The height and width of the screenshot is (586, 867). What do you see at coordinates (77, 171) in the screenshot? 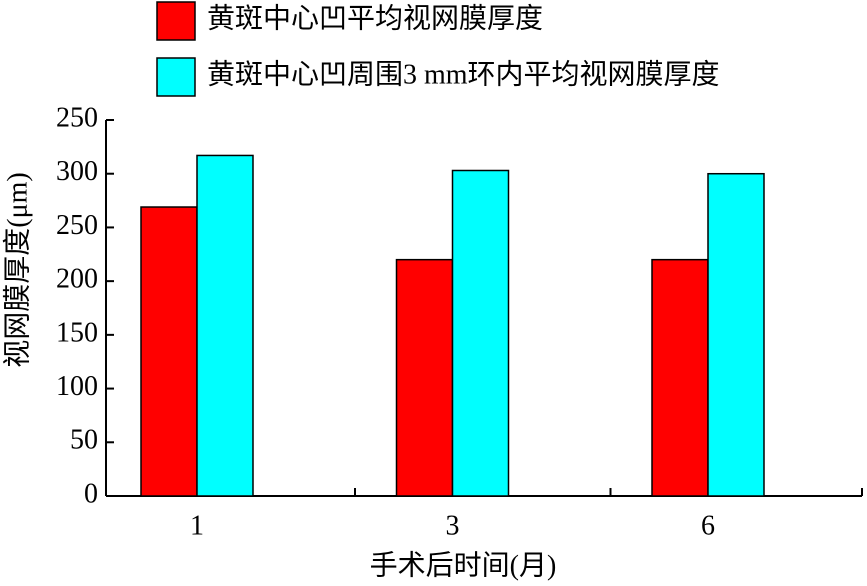
I see `y-tick-label: 300` at bounding box center [77, 171].